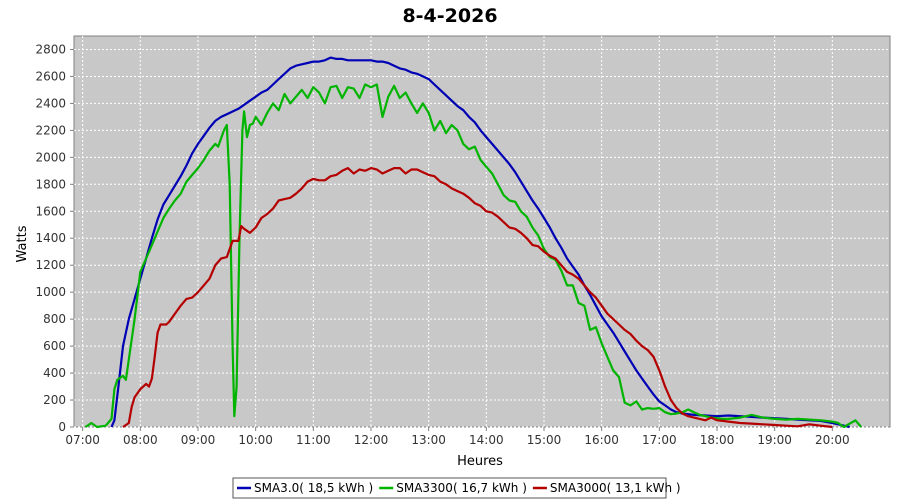 Image resolution: width=900 pixels, height=500 pixels. What do you see at coordinates (140, 440) in the screenshot?
I see `x-tick-label: 08:00` at bounding box center [140, 440].